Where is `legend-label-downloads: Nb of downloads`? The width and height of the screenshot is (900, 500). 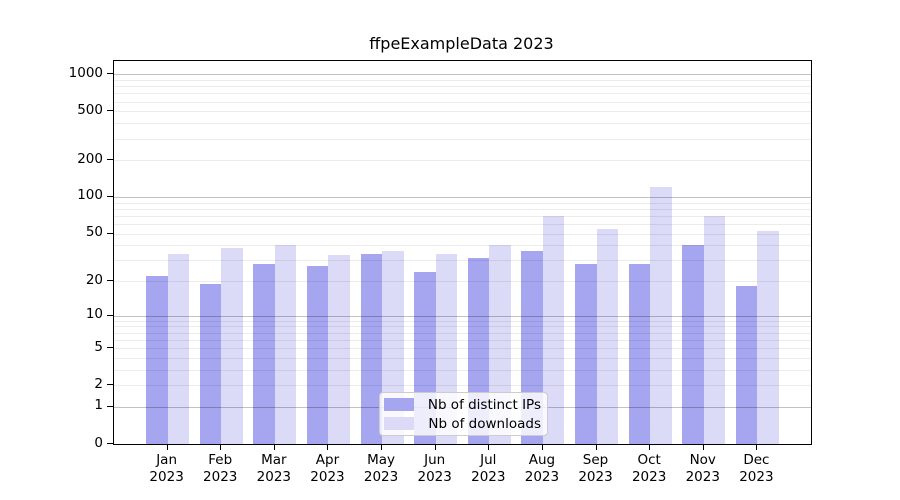
legend-label-downloads: Nb of downloads is located at coordinates (484, 423).